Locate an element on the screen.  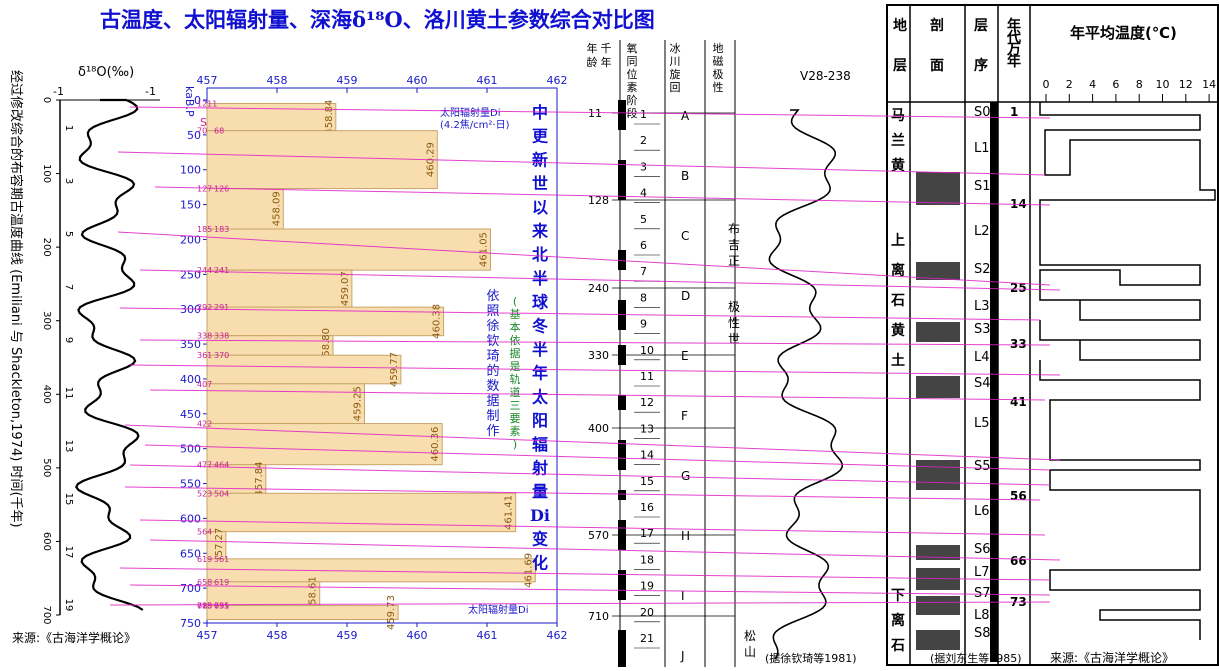
layer-label: S1 is located at coordinates (982, 186).